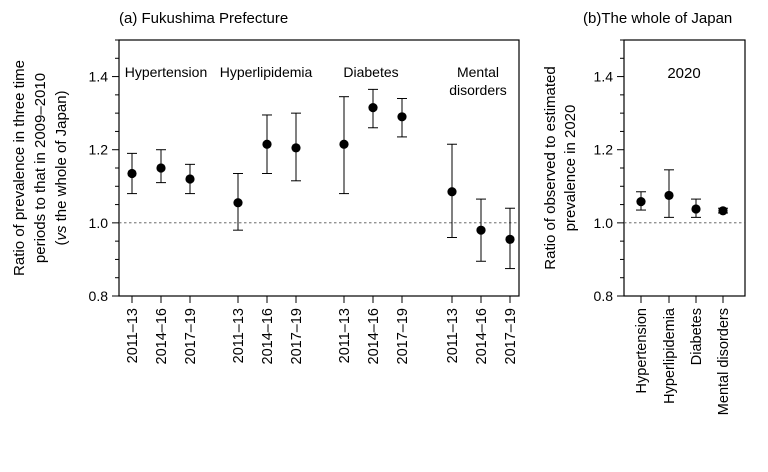  Describe the element at coordinates (104, 171) in the screenshot. I see `panel-a-y-ticks: 0.8 1.0 1.2 1.4` at that location.